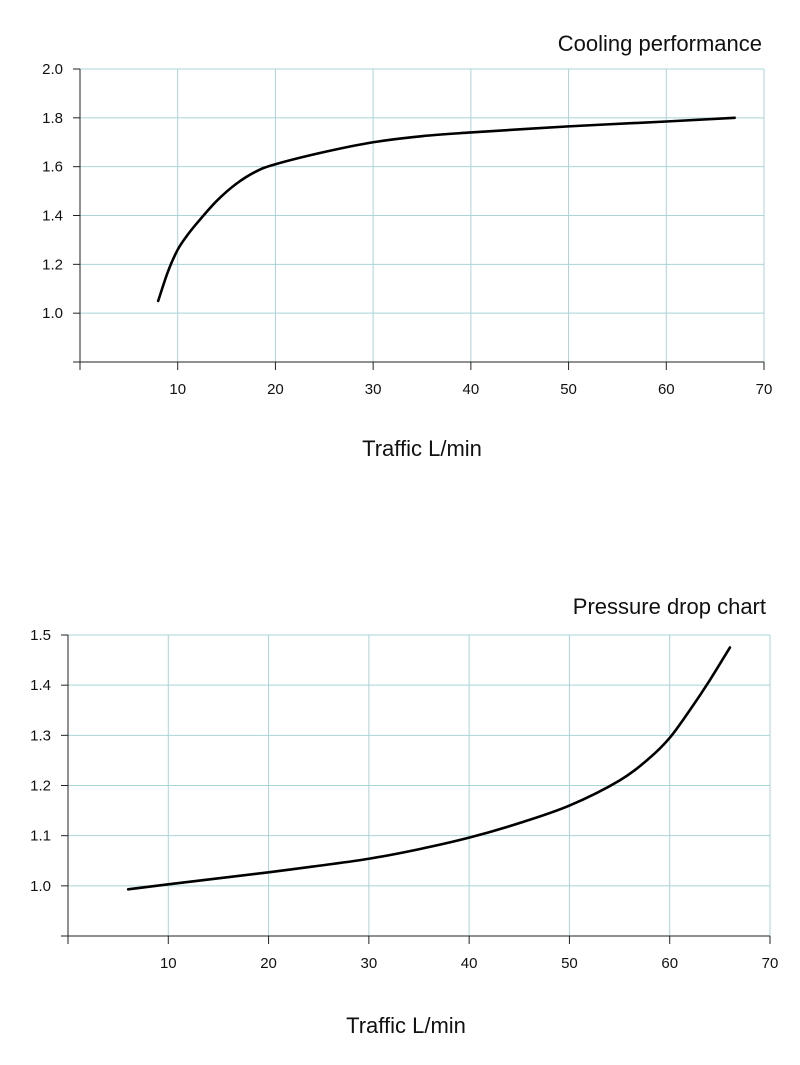 This screenshot has width=800, height=1065. I want to click on chart-title: Cooling performance, so click(660, 43).